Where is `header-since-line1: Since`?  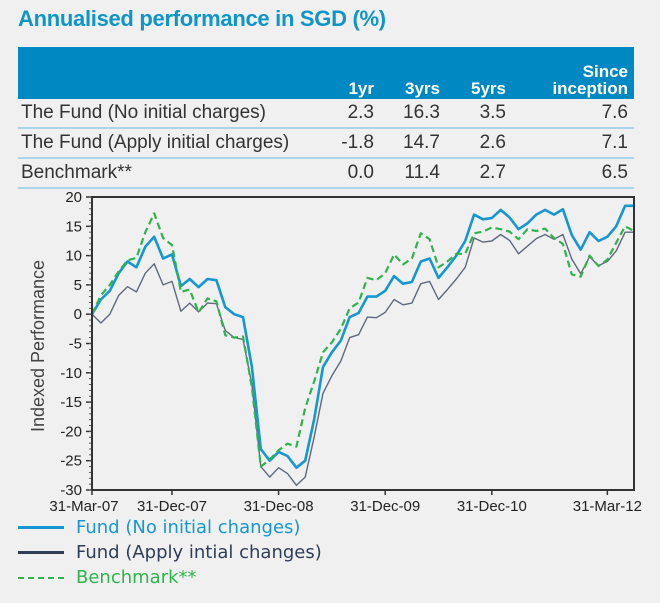 header-since-line1: Since is located at coordinates (605, 71).